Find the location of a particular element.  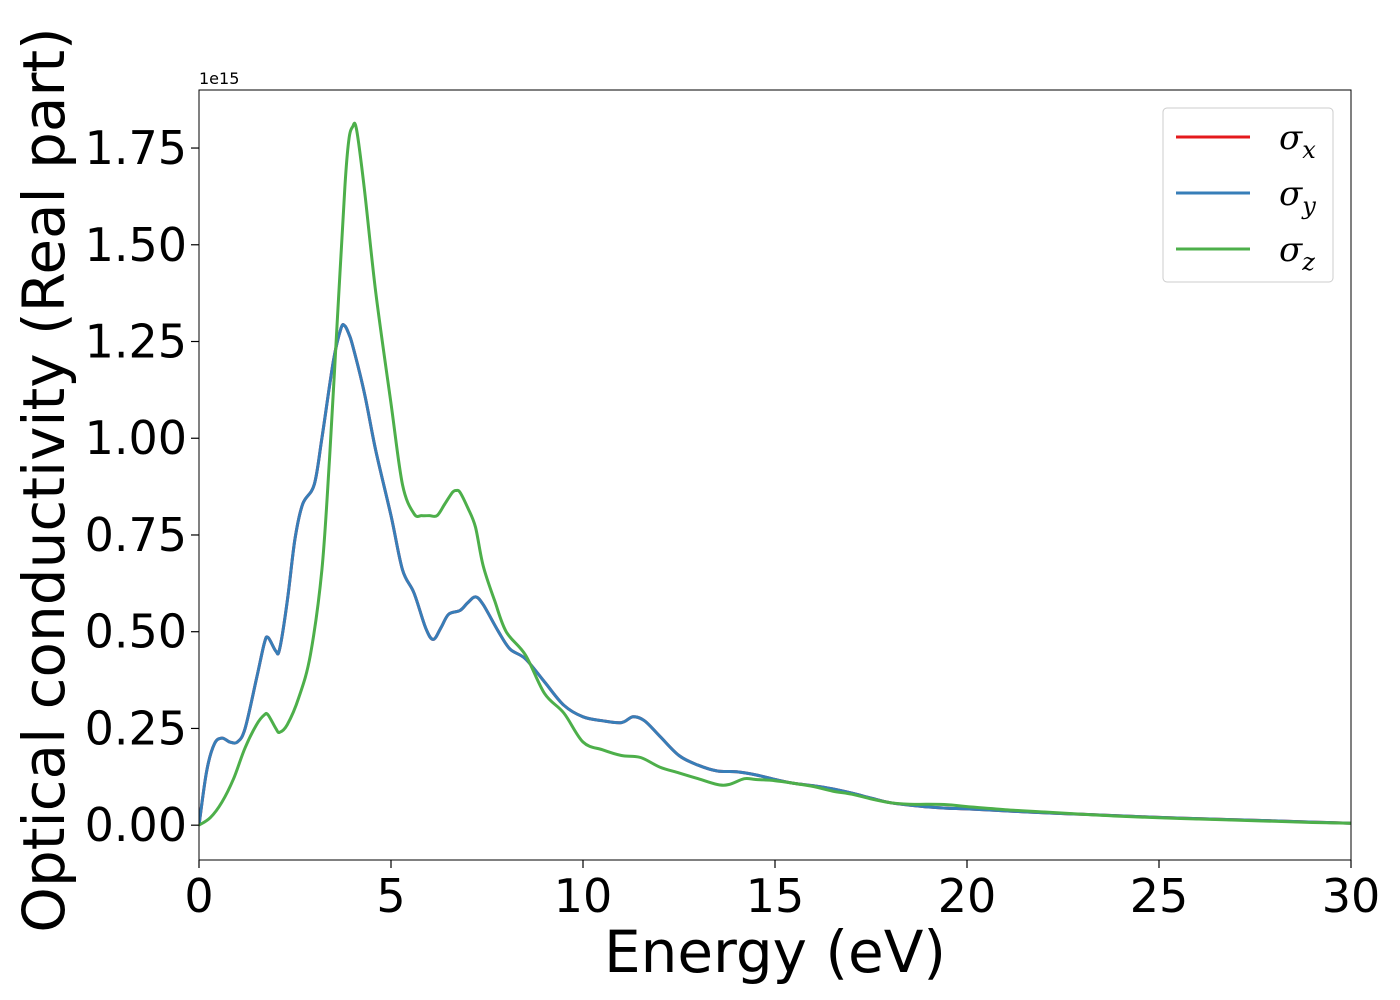

y-tick-label: 1.50 is located at coordinates (136, 245).